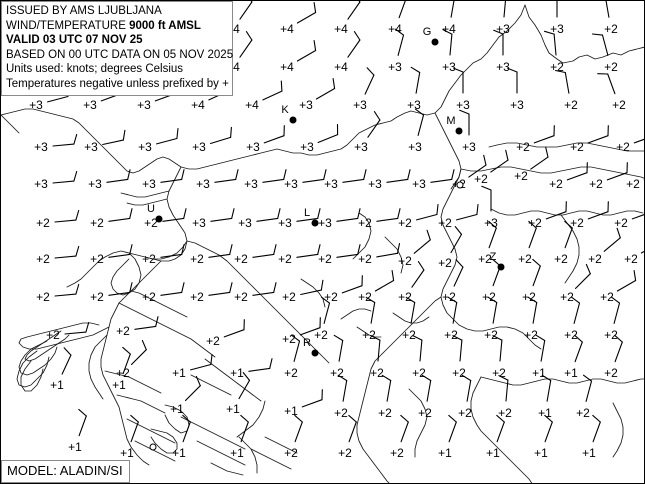 The image size is (645, 484). I want to click on header-line-wind-temperature: WIND/TEMPERATURE 9000 ft AMSL, so click(117, 26).